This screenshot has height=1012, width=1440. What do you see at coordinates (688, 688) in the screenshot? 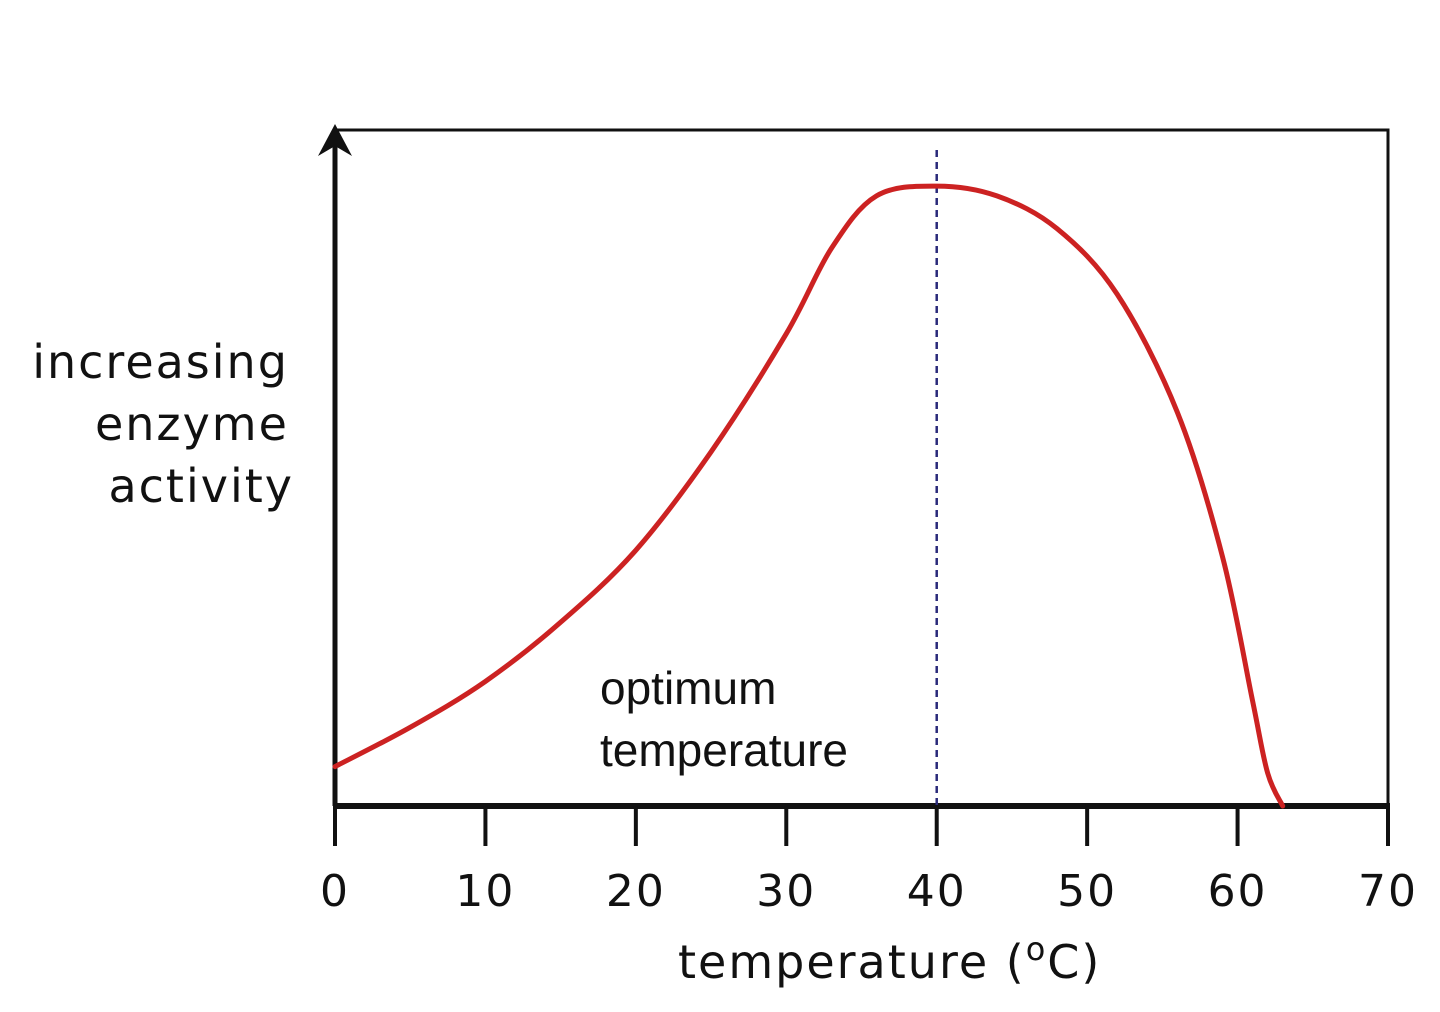
I see `optimum-annotation-line-1: optimum` at bounding box center [688, 688].